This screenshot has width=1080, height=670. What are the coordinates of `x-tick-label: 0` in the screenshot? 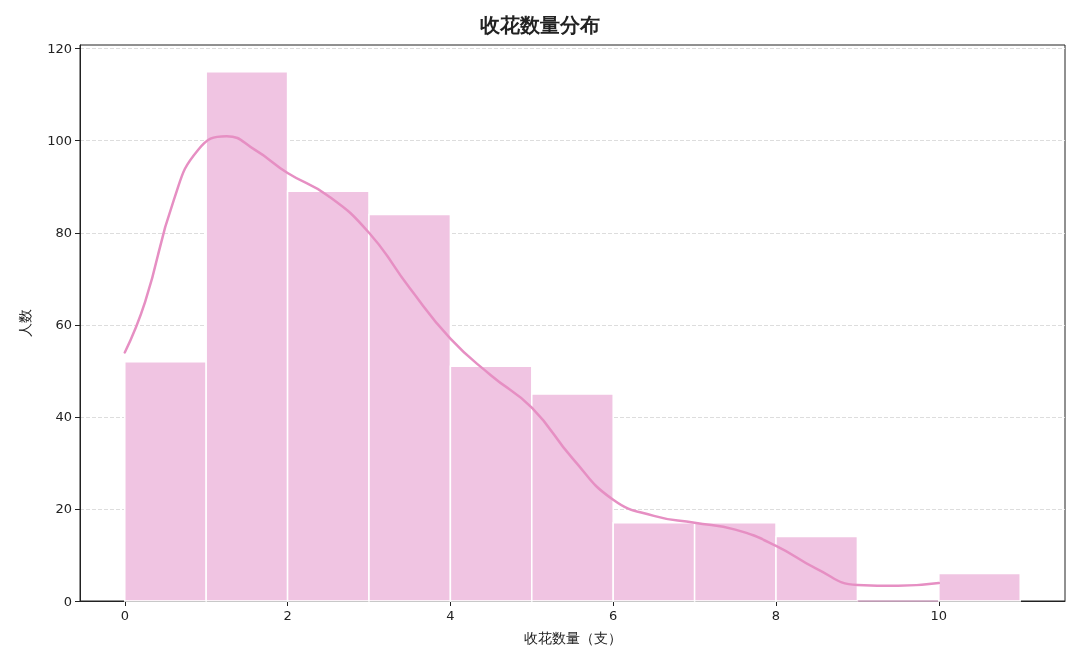 It's located at (124, 615).